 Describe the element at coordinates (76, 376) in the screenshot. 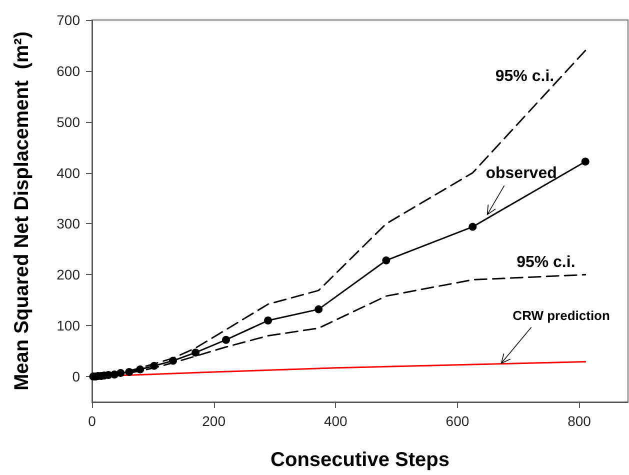

I see `y-tick-label: 0` at that location.